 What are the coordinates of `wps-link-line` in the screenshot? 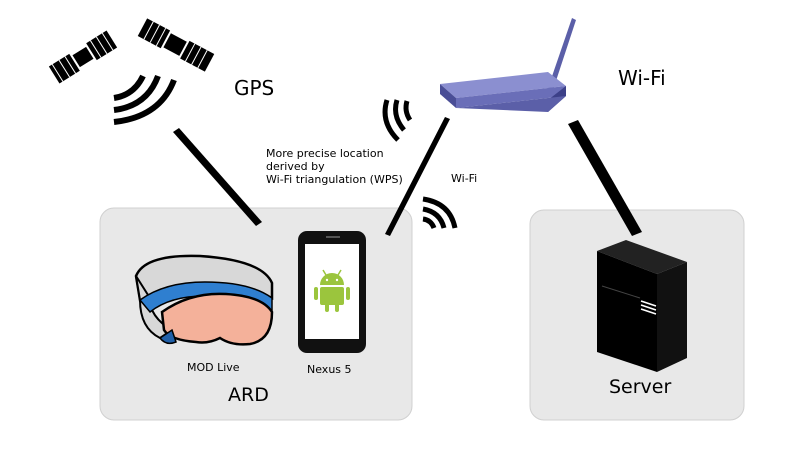 It's located at (417, 176).